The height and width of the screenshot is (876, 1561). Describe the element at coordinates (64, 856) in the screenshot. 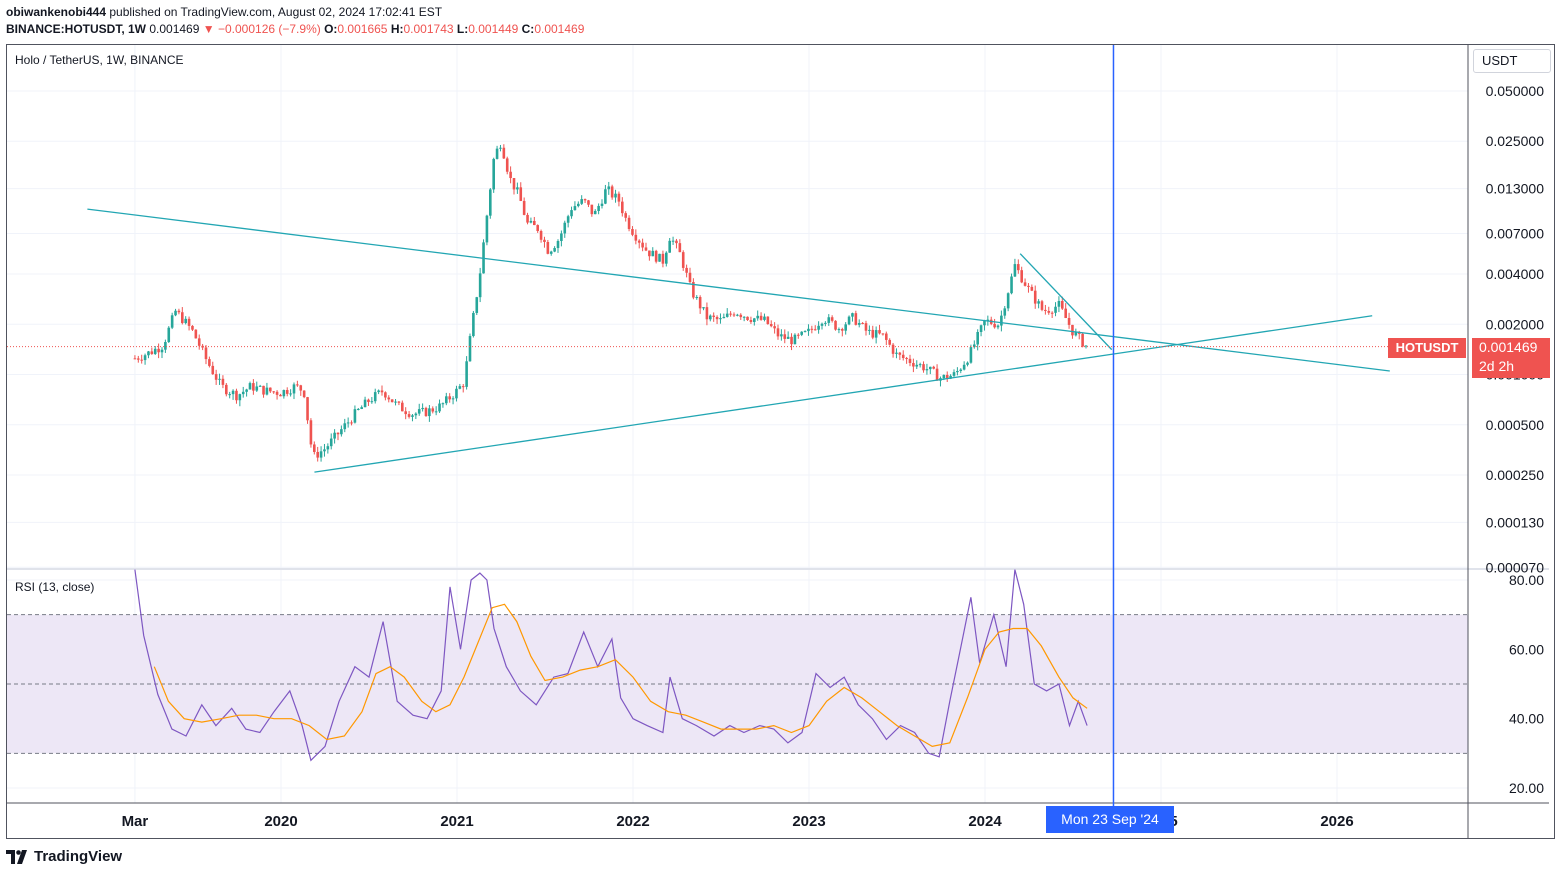

I see `tradingview-logo: TradingView` at that location.